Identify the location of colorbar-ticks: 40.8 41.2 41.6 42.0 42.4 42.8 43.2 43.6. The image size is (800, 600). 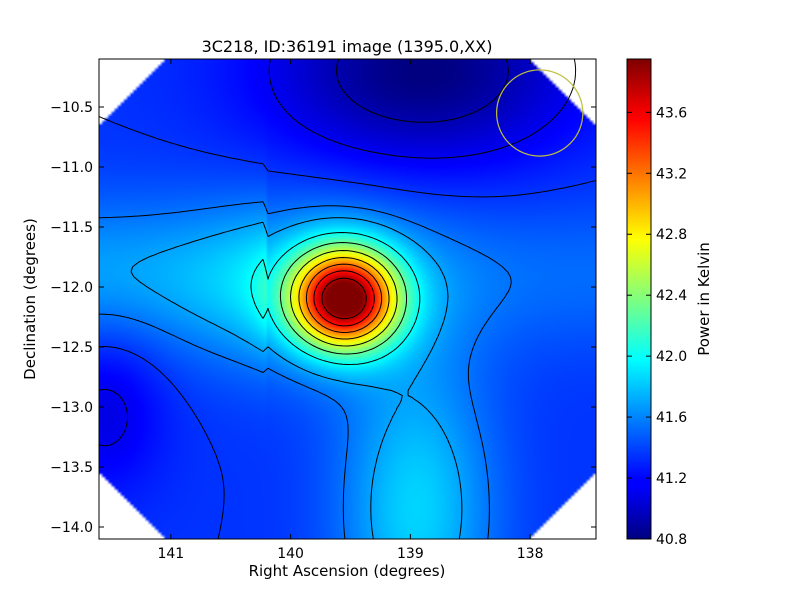
(657, 326).